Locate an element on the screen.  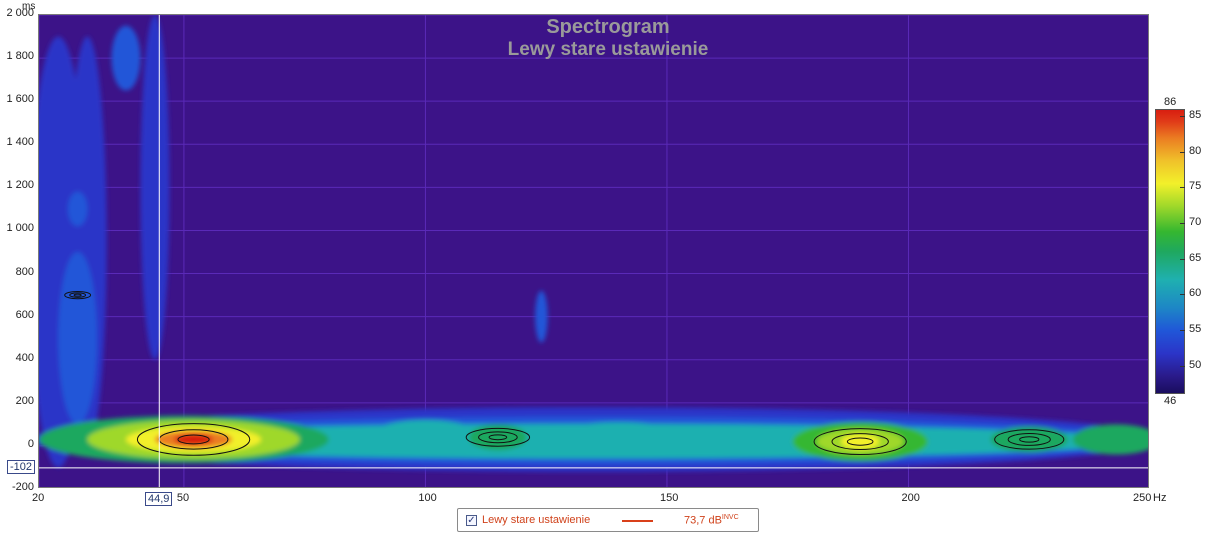
colorbar-tick-label: 80 is located at coordinates (1195, 150).